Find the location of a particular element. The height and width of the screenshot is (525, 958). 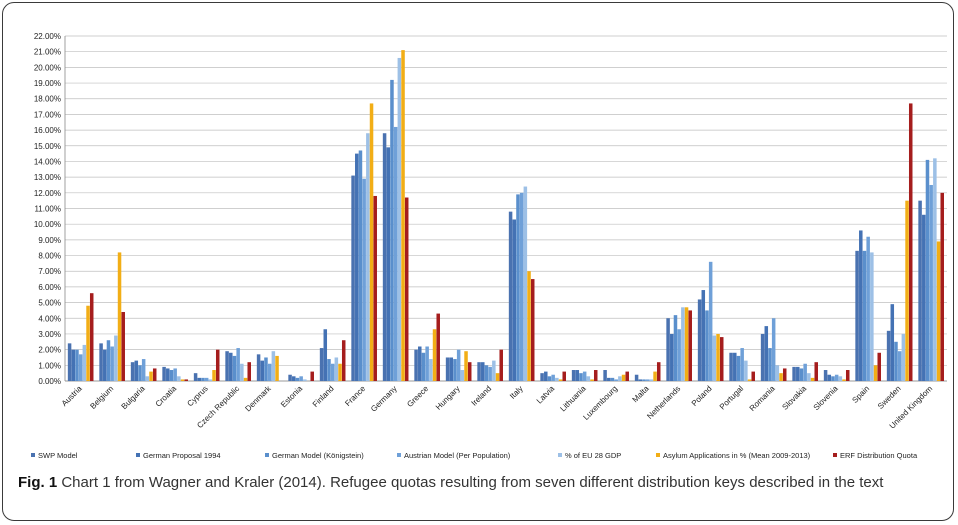

y-tick-label: 5.00% is located at coordinates (49, 303).